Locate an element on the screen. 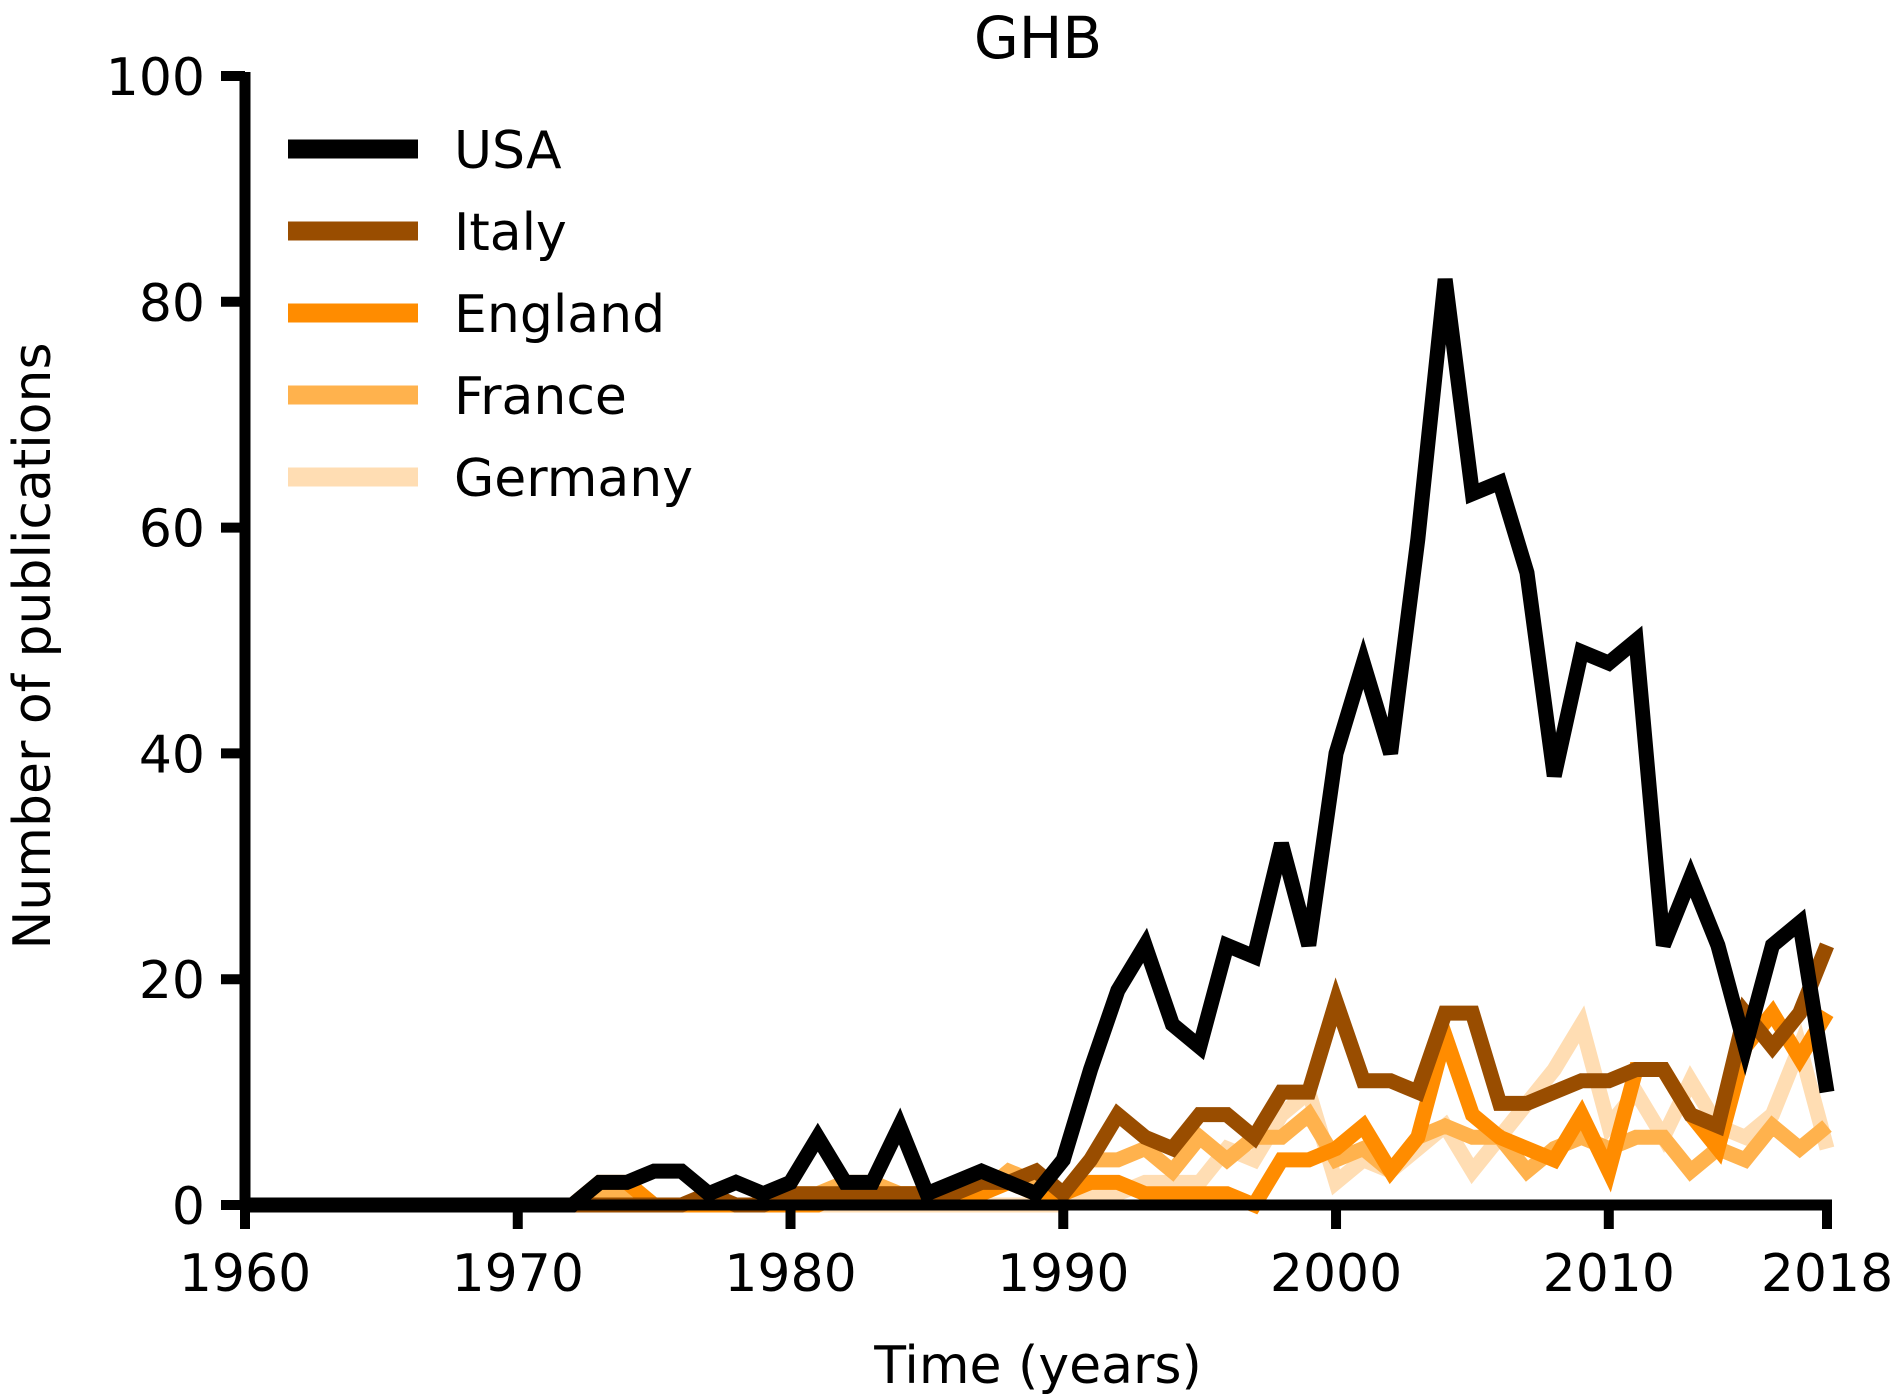 This screenshot has height=1399, width=1899. y-tick-label: 0 is located at coordinates (188, 1207).